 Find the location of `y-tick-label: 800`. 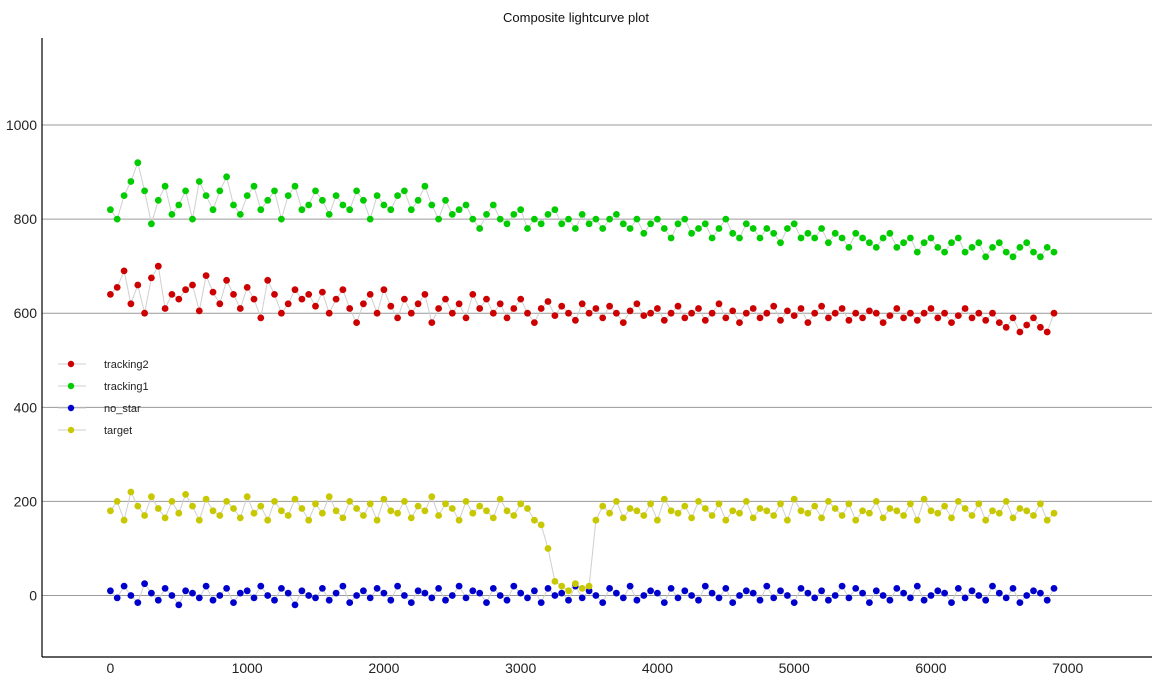

y-tick-label: 800 is located at coordinates (26, 219).